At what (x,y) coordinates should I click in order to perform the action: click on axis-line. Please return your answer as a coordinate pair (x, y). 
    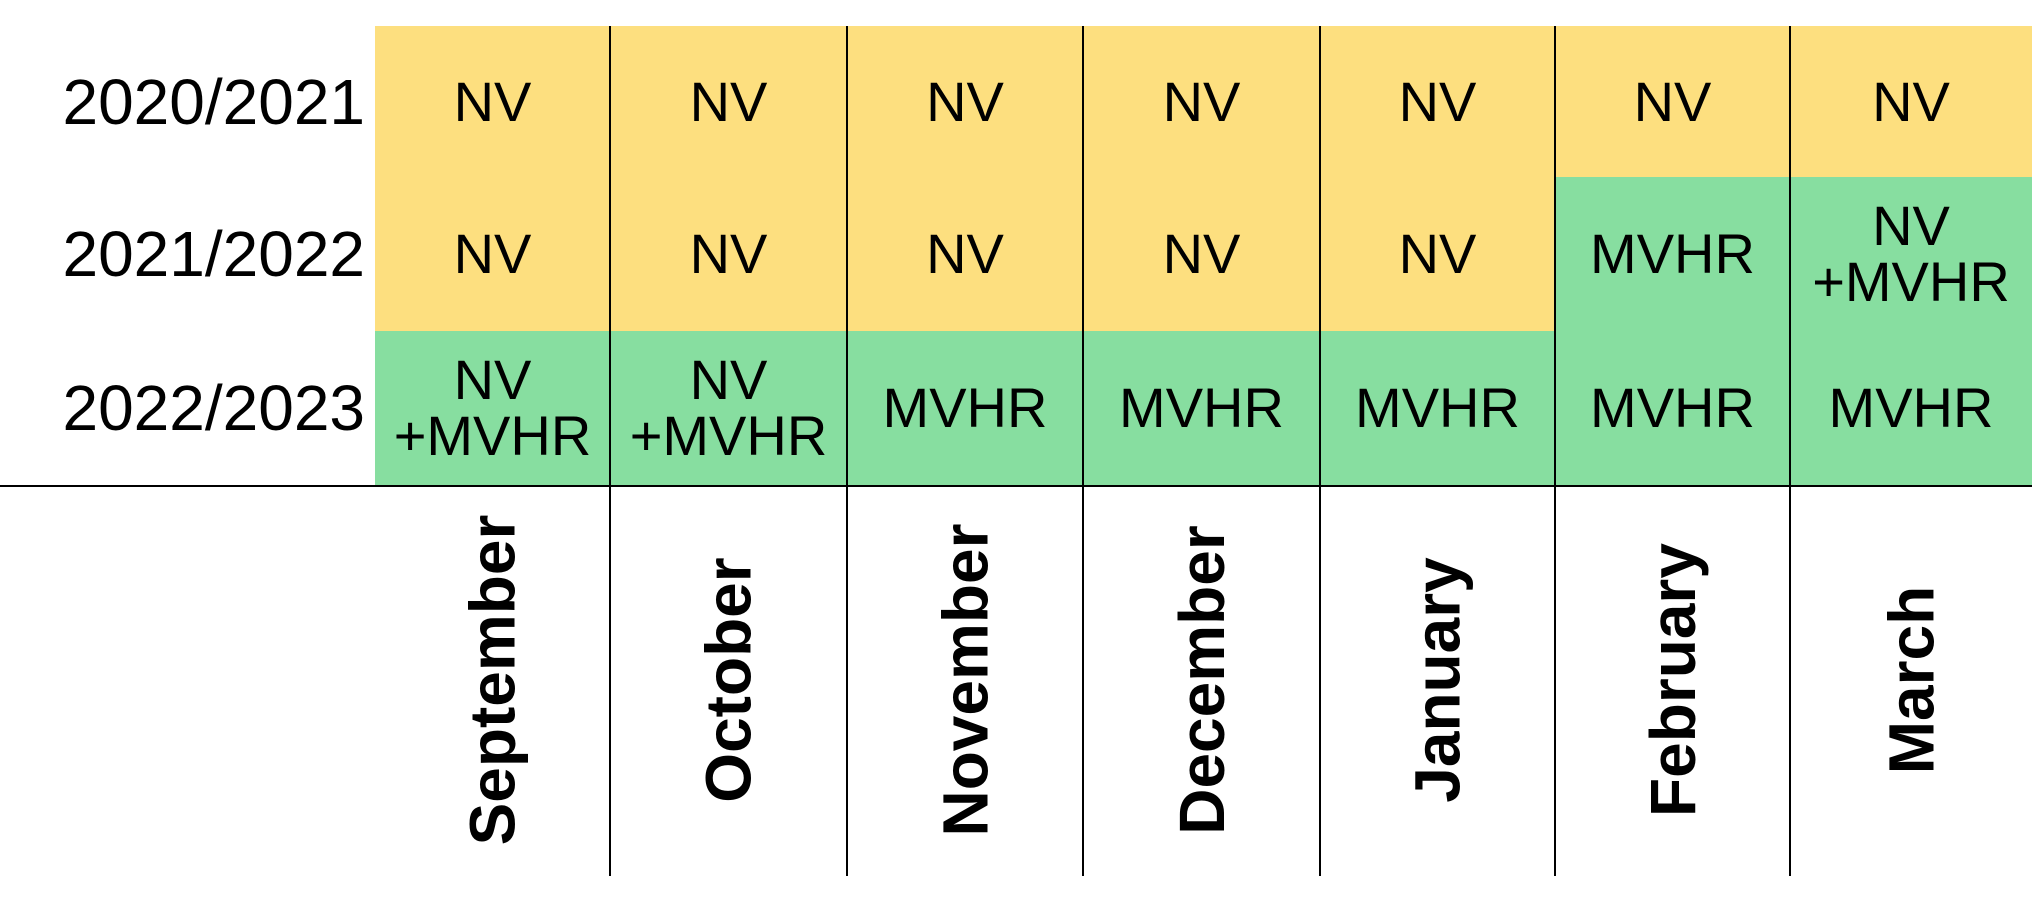
    Looking at the image, I should click on (1016, 486).